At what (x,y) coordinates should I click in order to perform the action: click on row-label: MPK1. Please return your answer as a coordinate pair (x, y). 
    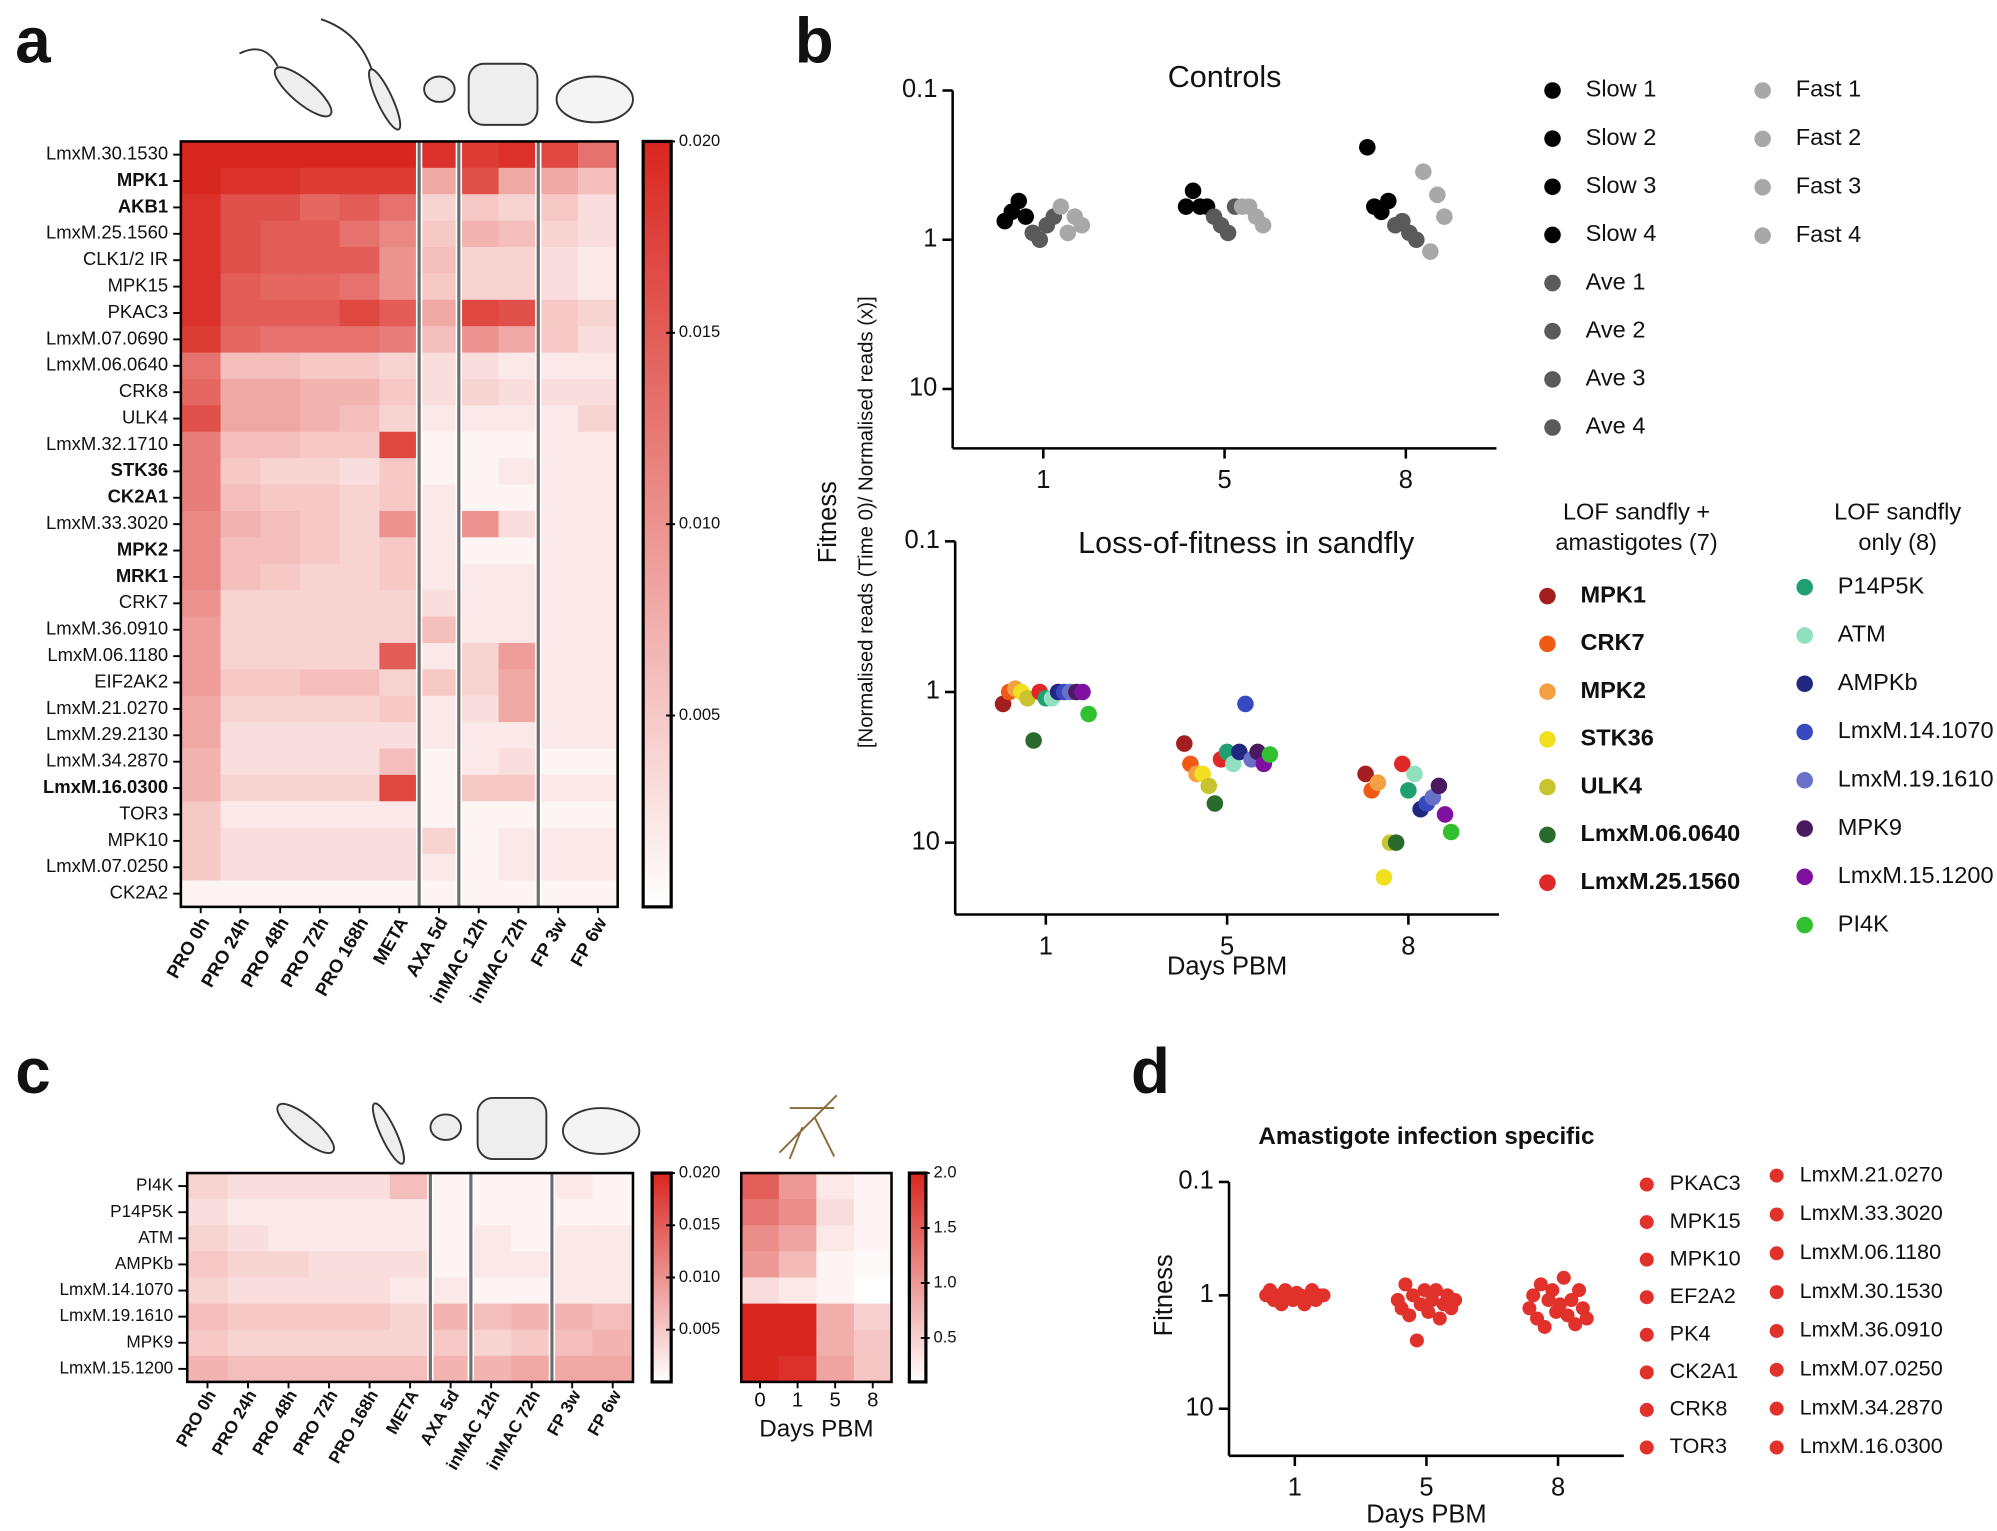
    Looking at the image, I should click on (142, 179).